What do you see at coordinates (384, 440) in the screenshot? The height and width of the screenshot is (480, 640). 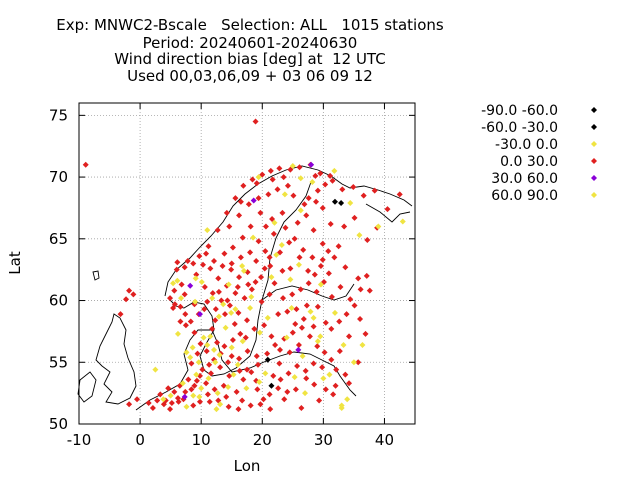 I see `x-tick-label: 40` at bounding box center [384, 440].